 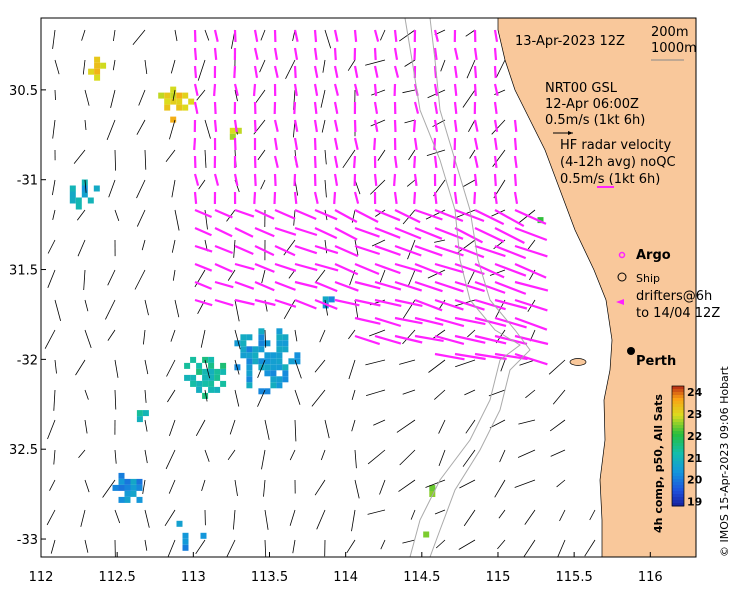 What do you see at coordinates (631, 351) in the screenshot?
I see `perth-marker` at bounding box center [631, 351].